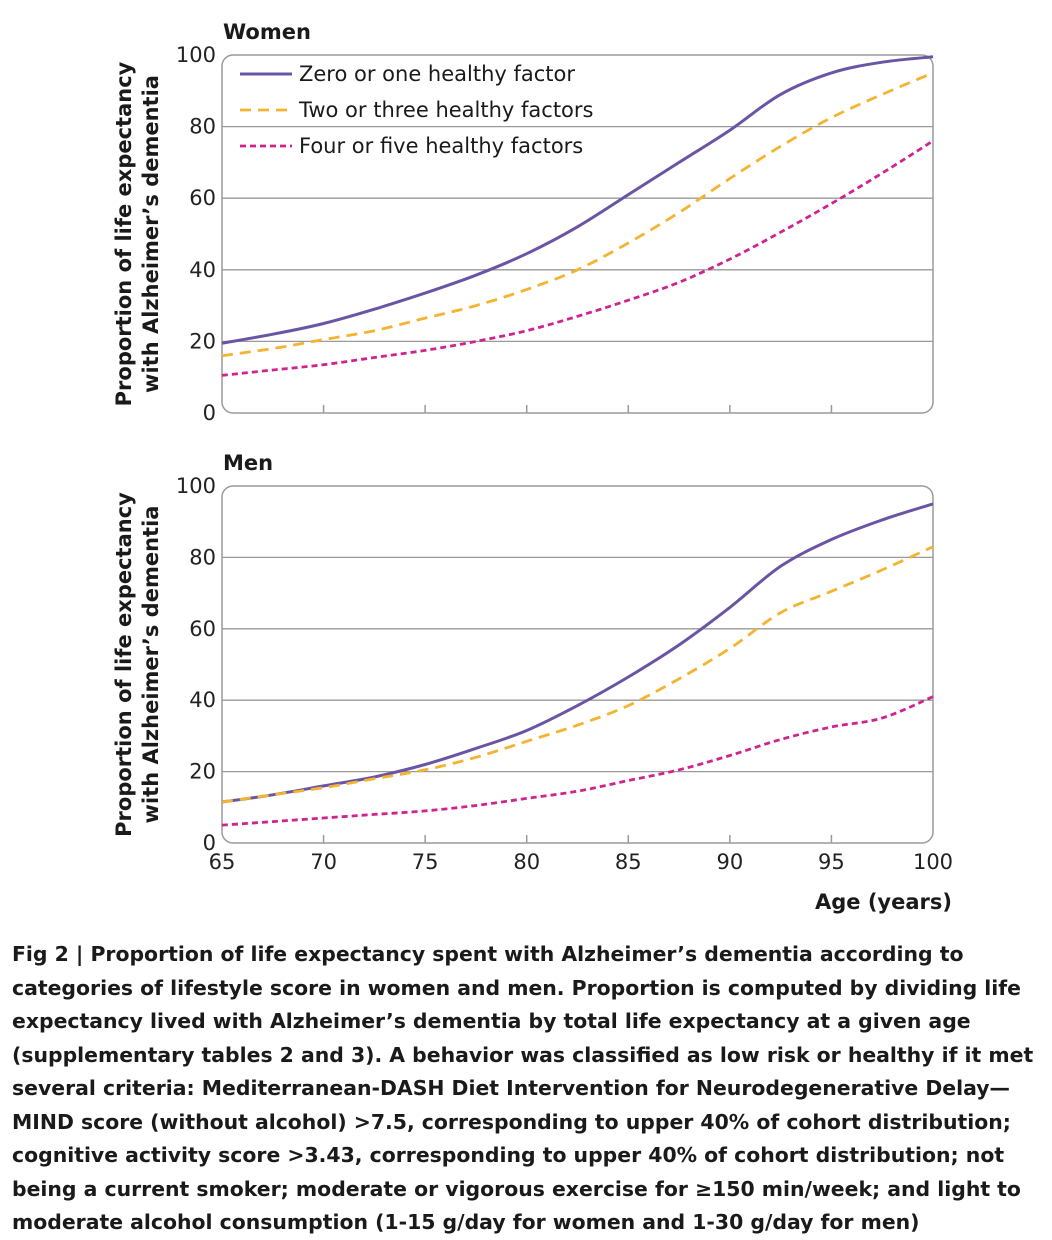  I want to click on x-tick-label: 70, so click(323, 862).